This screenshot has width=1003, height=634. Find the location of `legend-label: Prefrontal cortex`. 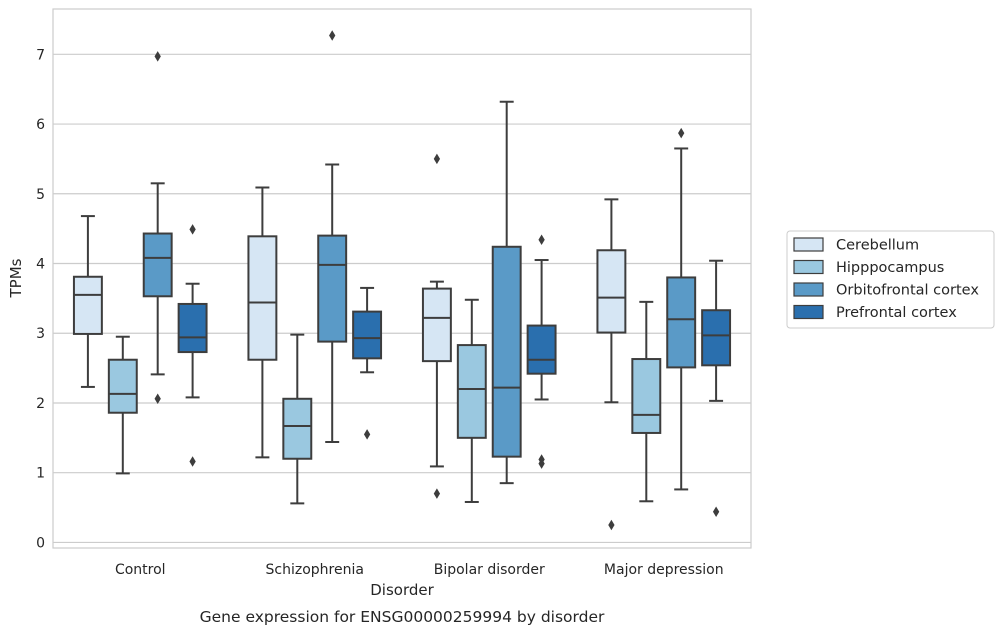

legend-label: Prefrontal cortex is located at coordinates (896, 313).